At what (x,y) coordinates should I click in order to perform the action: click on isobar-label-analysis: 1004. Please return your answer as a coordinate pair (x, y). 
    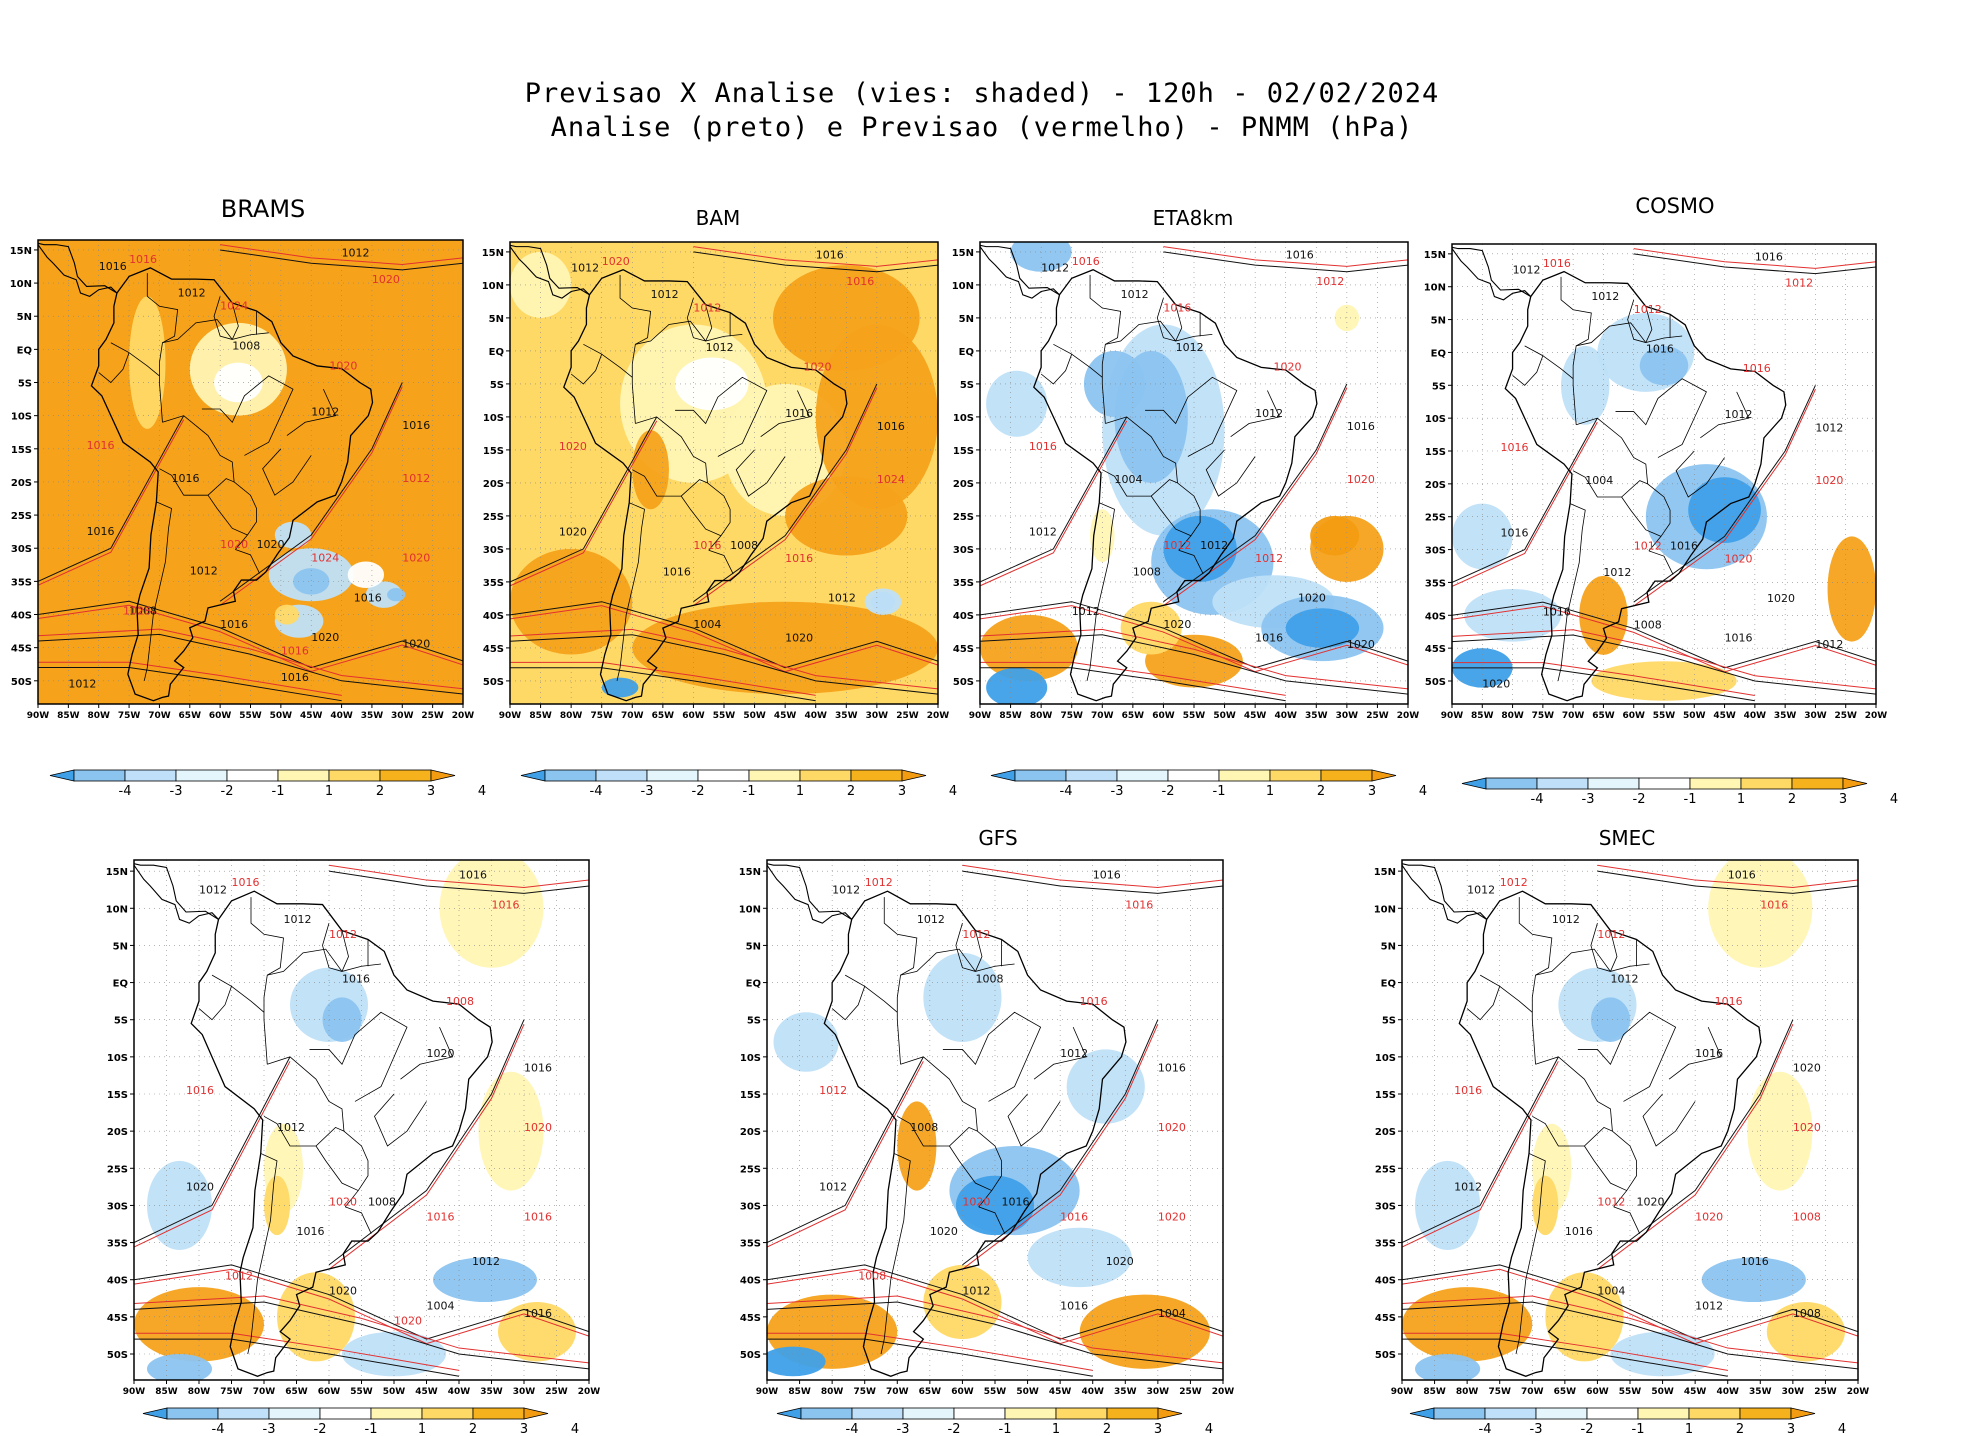
    Looking at the image, I should click on (1611, 1291).